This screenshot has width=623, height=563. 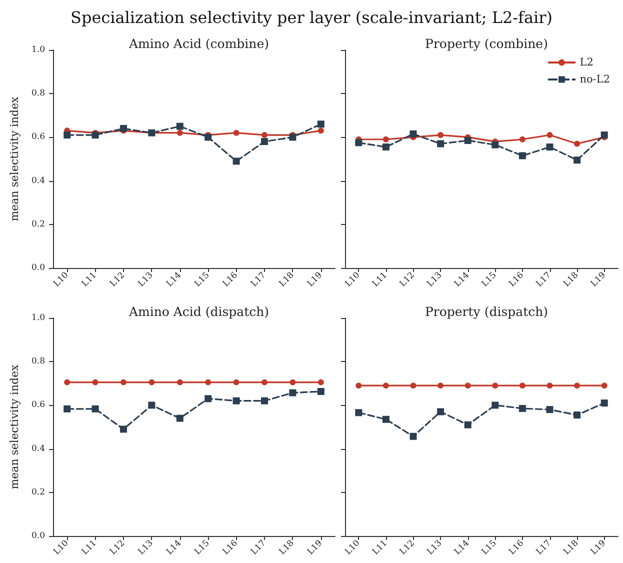 What do you see at coordinates (199, 43) in the screenshot?
I see `chart-title: Amino Acid (combine)` at bounding box center [199, 43].